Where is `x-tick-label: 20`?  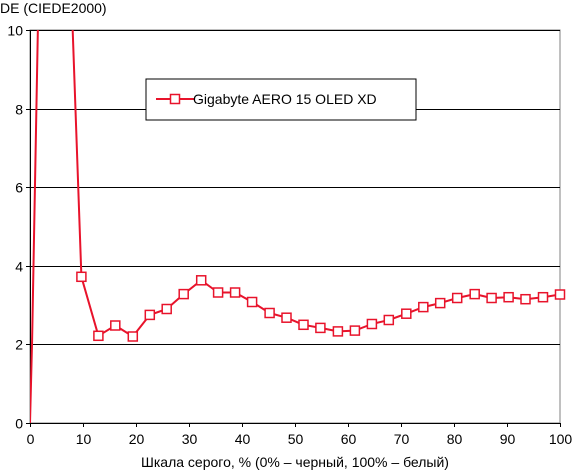
x-tick-label: 20 is located at coordinates (137, 439).